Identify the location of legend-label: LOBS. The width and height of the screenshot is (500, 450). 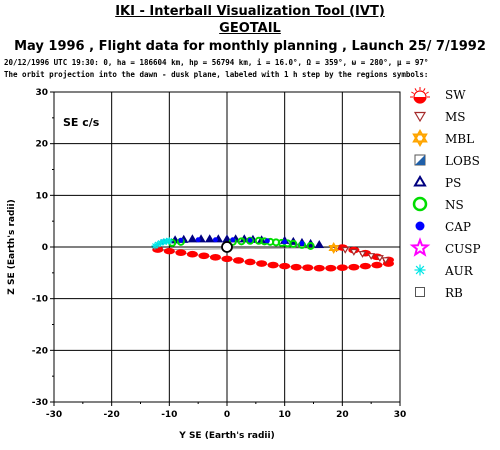
(462, 161).